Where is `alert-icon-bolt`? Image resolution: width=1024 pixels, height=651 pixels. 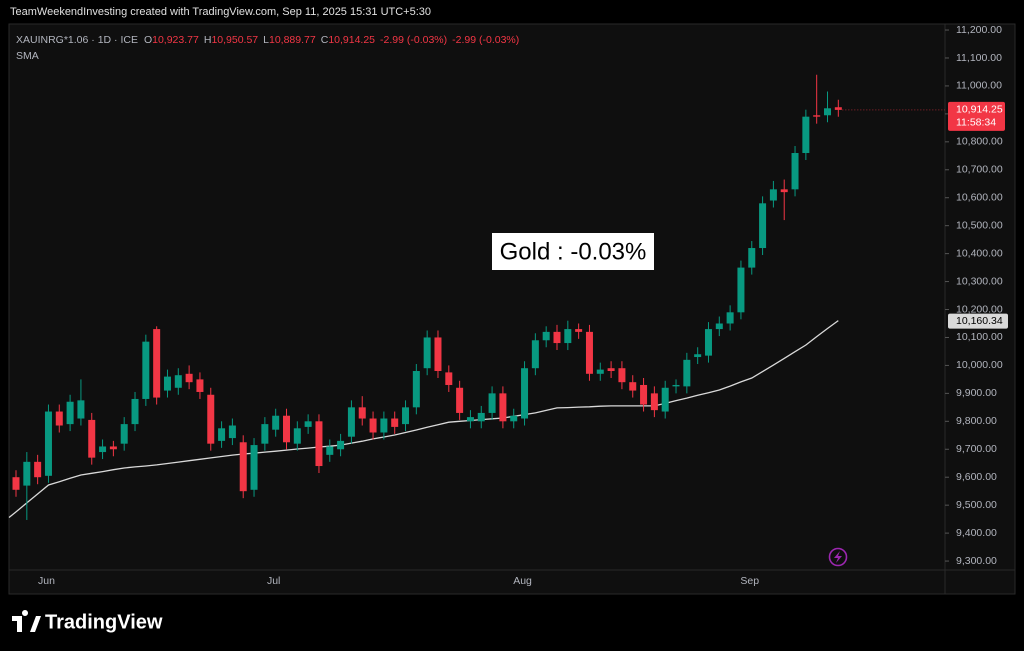
alert-icon-bolt is located at coordinates (838, 557).